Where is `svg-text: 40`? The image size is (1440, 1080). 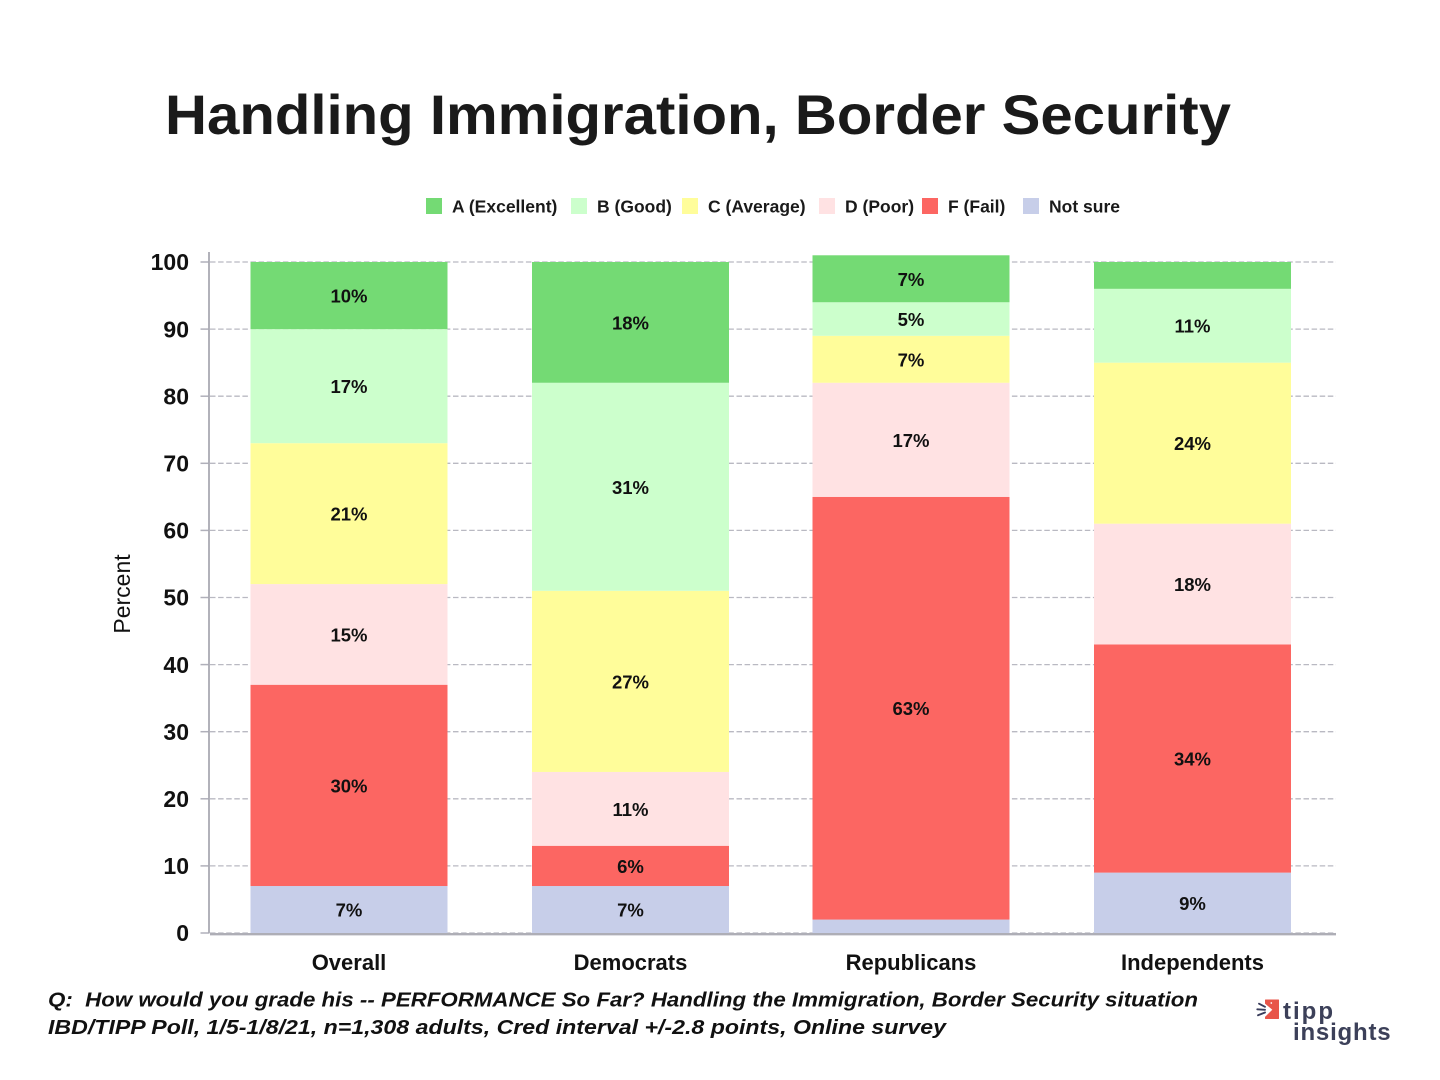 svg-text: 40 is located at coordinates (176, 665).